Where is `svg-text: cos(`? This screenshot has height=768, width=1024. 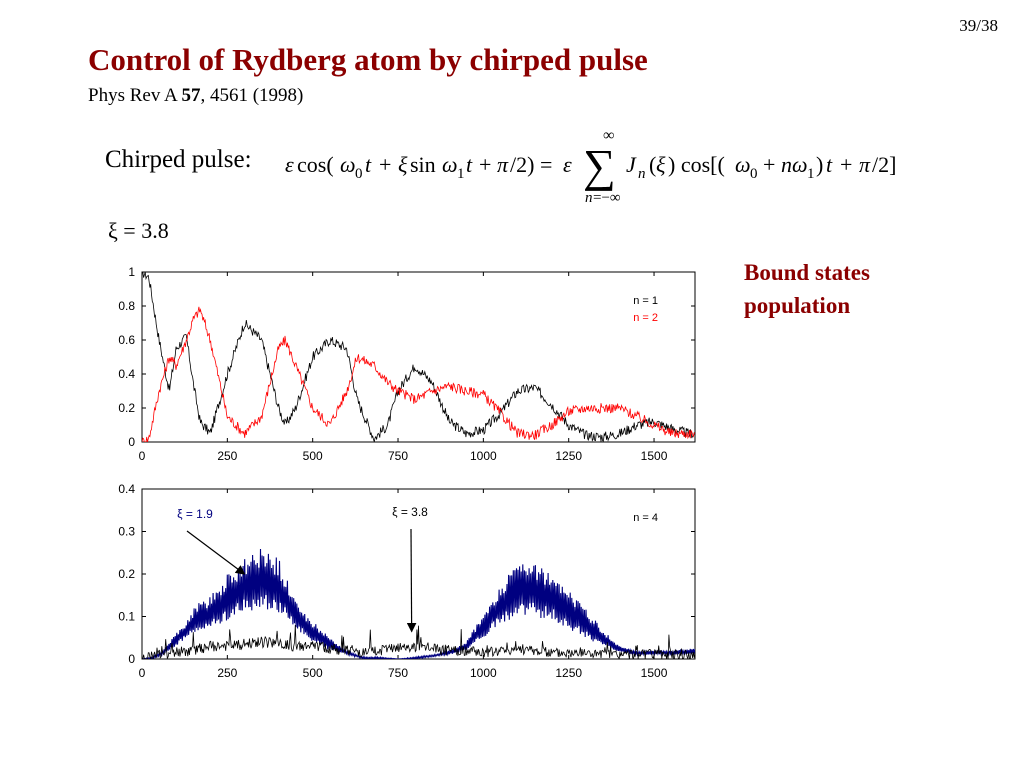 svg-text: cos( is located at coordinates (315, 164).